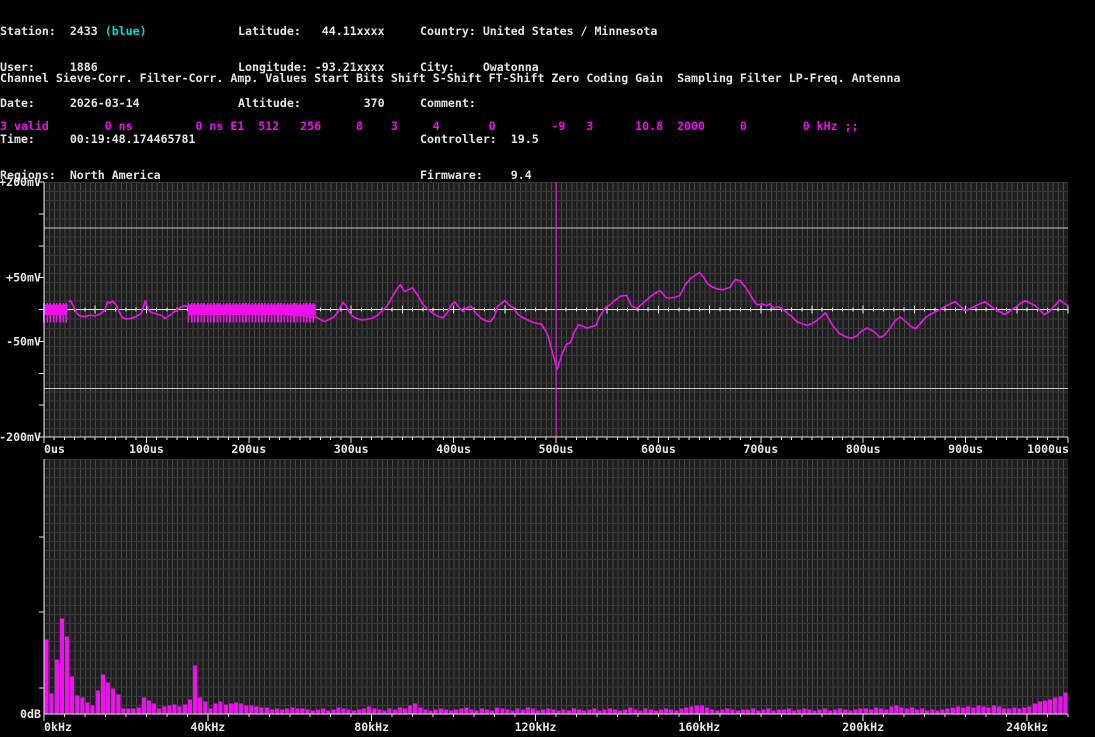  Describe the element at coordinates (269, 31) in the screenshot. I see `latitude-label: Latitude:` at that location.